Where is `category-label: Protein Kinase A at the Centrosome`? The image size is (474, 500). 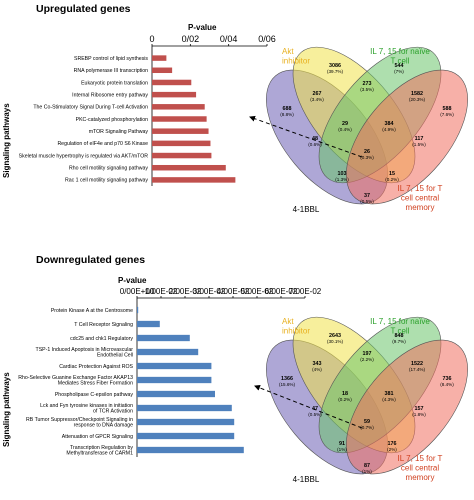
category-label: Protein Kinase A at the Centrosome is located at coordinates (92, 311).